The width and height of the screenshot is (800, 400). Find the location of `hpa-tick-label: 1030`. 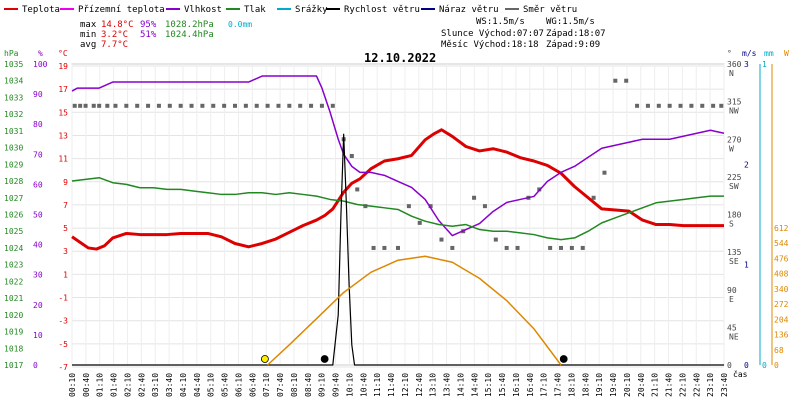

hpa-tick-label: 1030 is located at coordinates (13, 148).